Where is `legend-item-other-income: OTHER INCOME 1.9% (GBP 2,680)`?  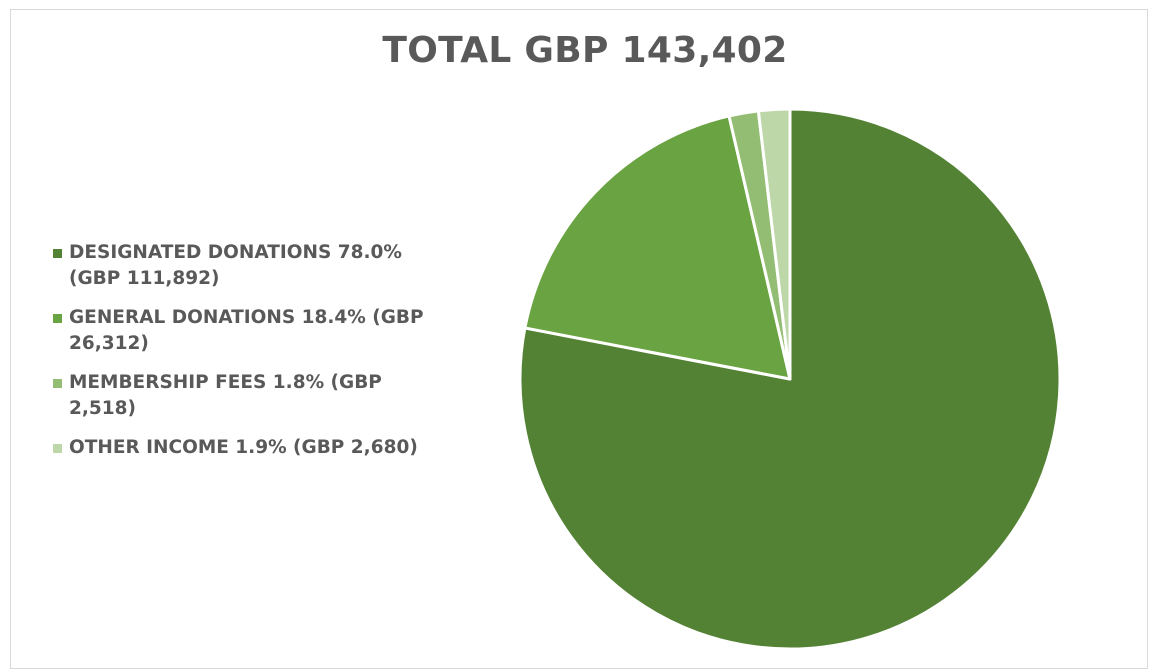
legend-item-other-income: OTHER INCOME 1.9% (GBP 2,680) is located at coordinates (249, 448).